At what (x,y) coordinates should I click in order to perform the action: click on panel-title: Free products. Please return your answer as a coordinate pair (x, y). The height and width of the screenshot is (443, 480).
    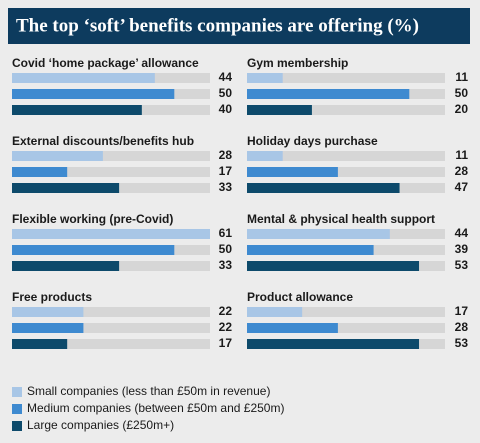
    Looking at the image, I should click on (52, 297).